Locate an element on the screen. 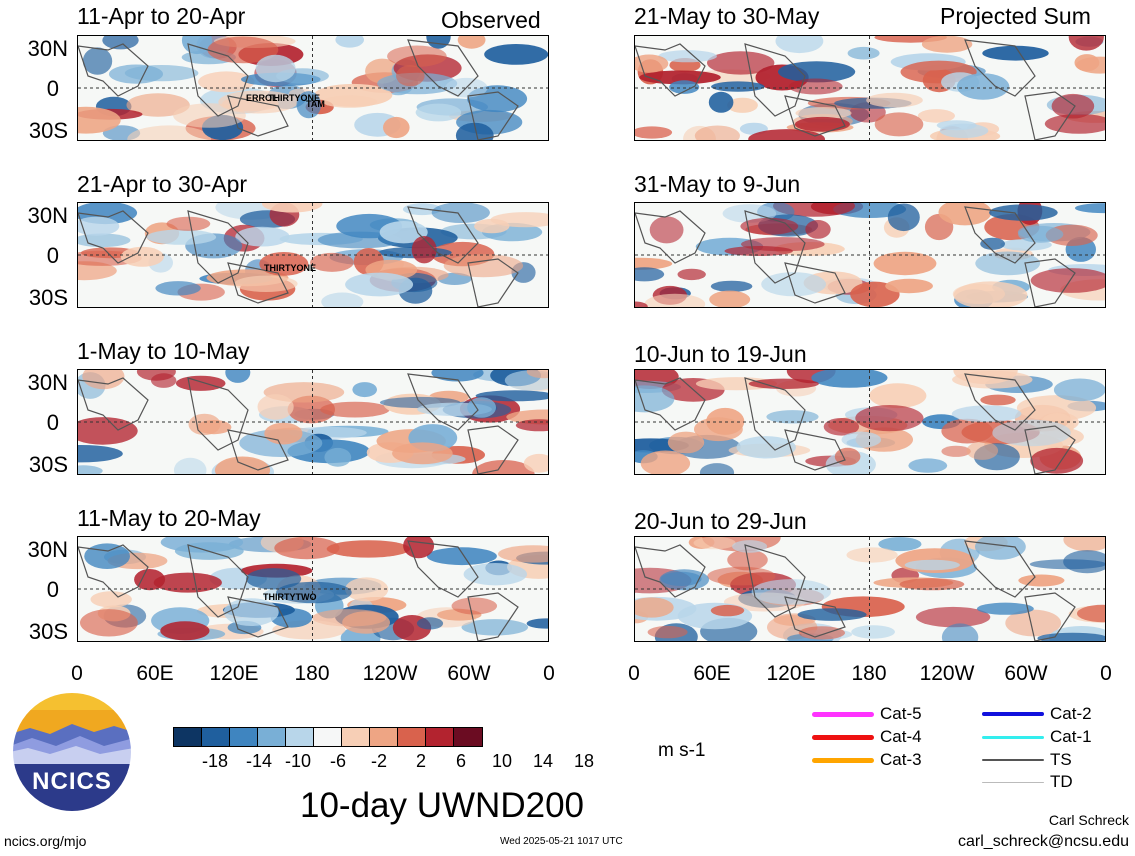 This screenshot has width=1135, height=856. colorbar-label: -2 is located at coordinates (379, 761).